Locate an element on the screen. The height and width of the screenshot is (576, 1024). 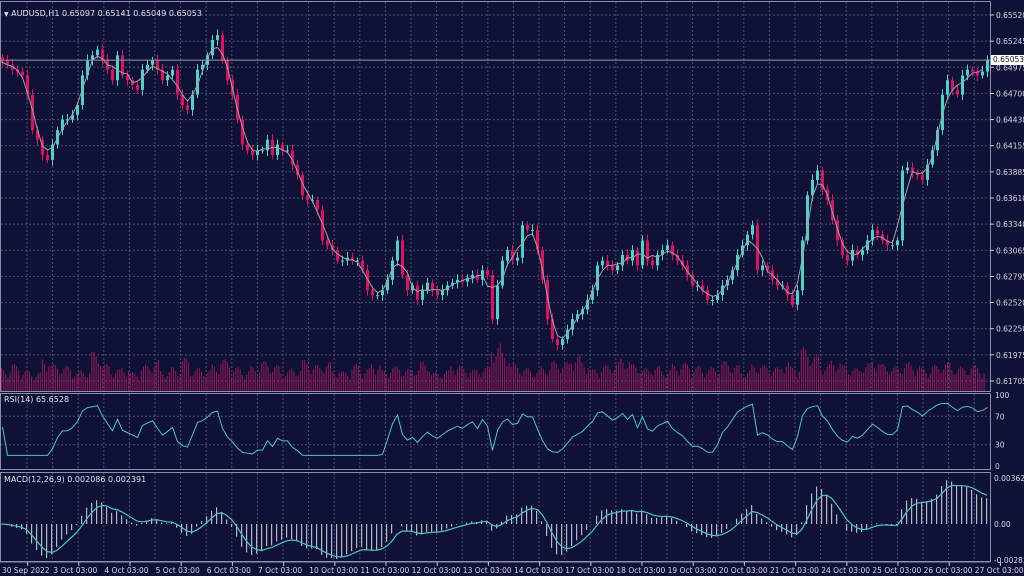
collapse-triangle-icon: ▼ is located at coordinates (6, 14).